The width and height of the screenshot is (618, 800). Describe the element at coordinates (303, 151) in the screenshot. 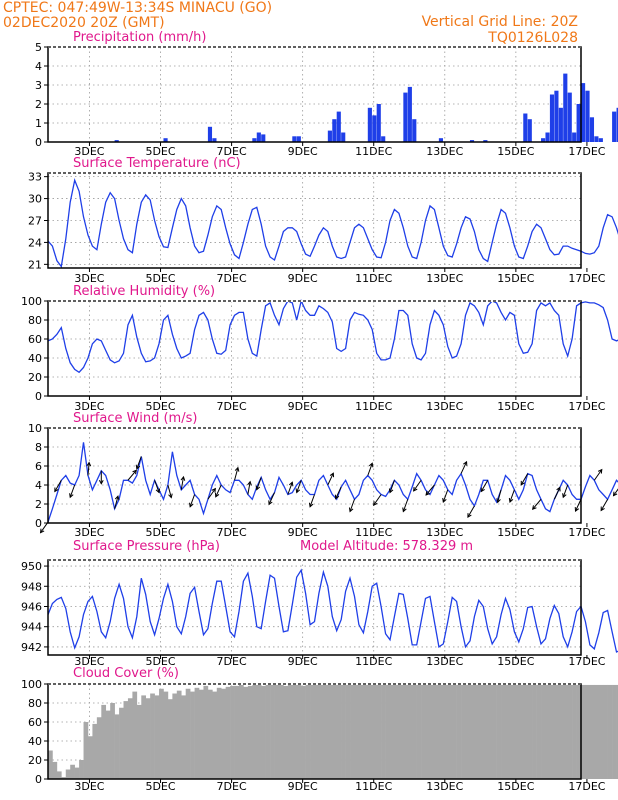

I see `x-tick-label: 9DEC` at that location.